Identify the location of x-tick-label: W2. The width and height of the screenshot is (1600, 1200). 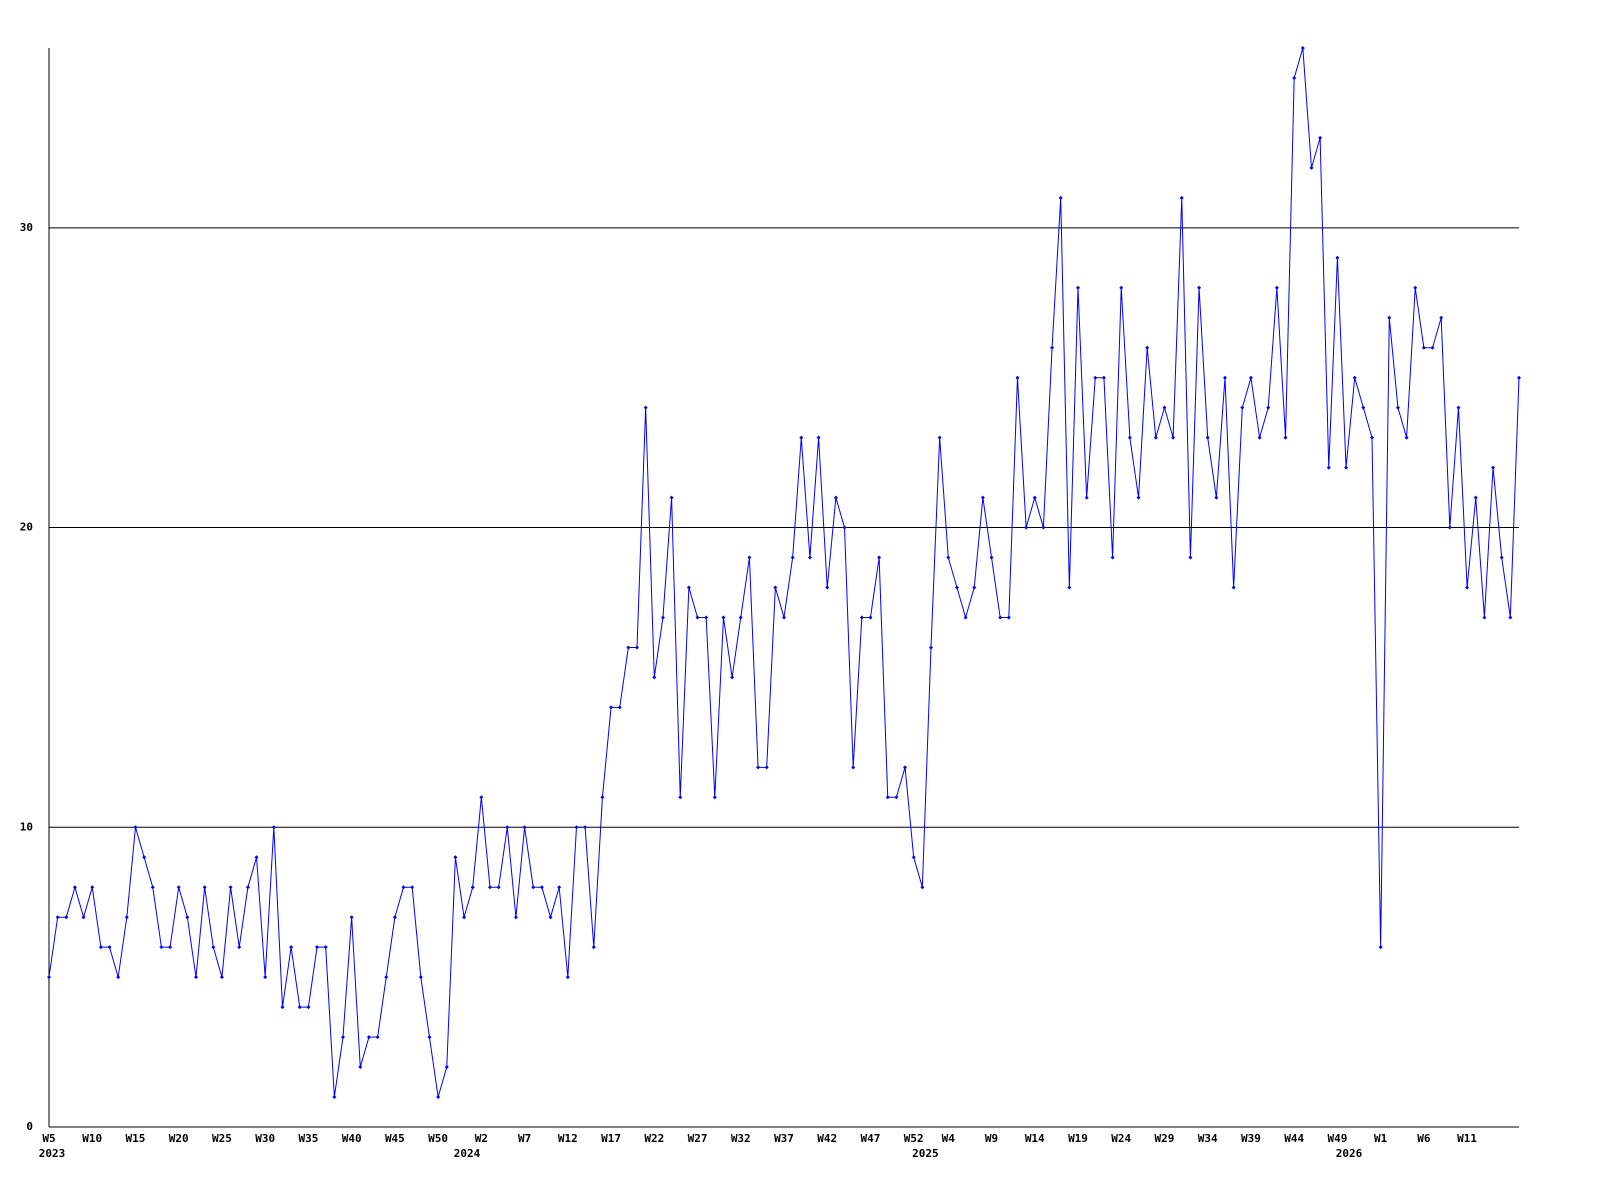
(481, 1138).